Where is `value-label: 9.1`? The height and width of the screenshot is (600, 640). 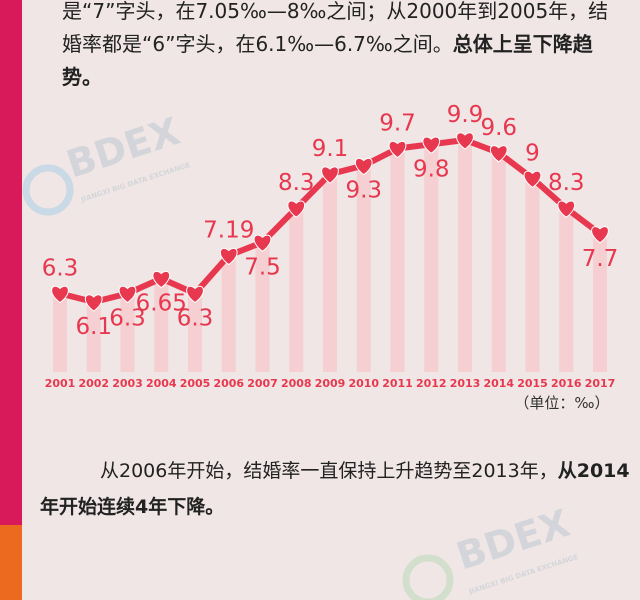 value-label: 9.1 is located at coordinates (330, 149).